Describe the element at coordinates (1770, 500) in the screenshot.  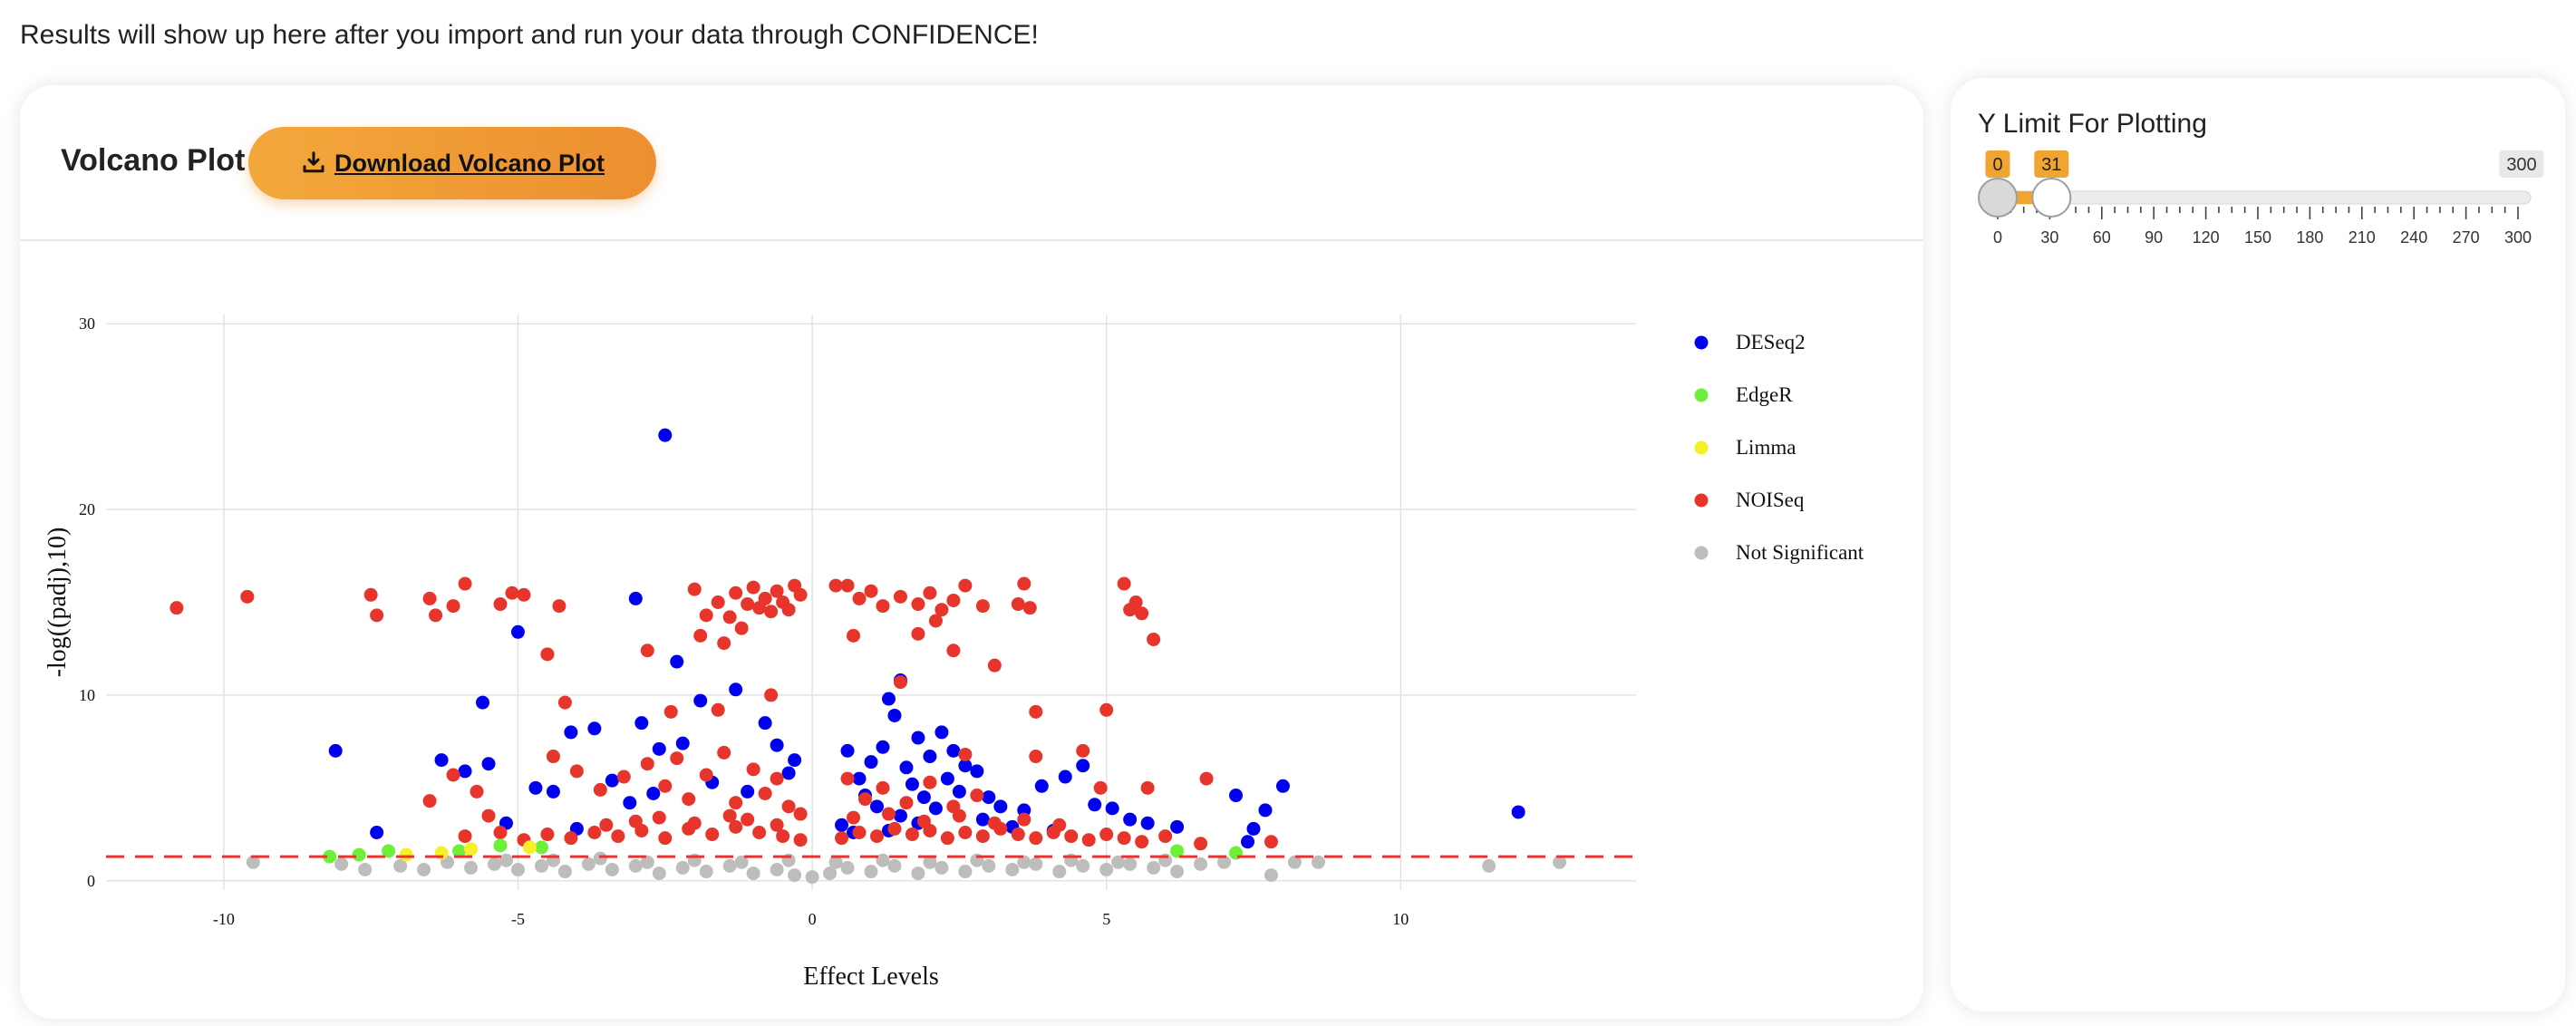
I see `legend-label: NOISeq` at that location.